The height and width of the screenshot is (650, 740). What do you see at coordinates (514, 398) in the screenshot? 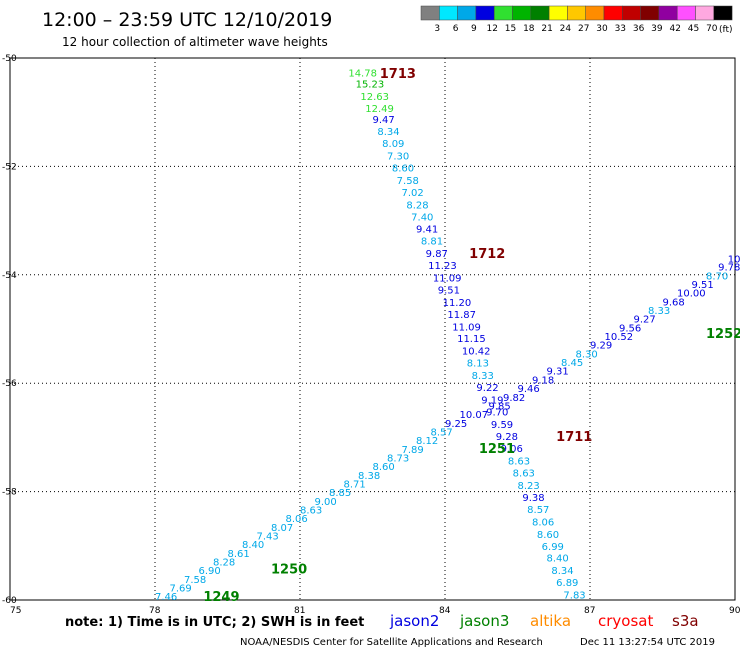
I see `wave-height-value: 9.82` at bounding box center [514, 398].